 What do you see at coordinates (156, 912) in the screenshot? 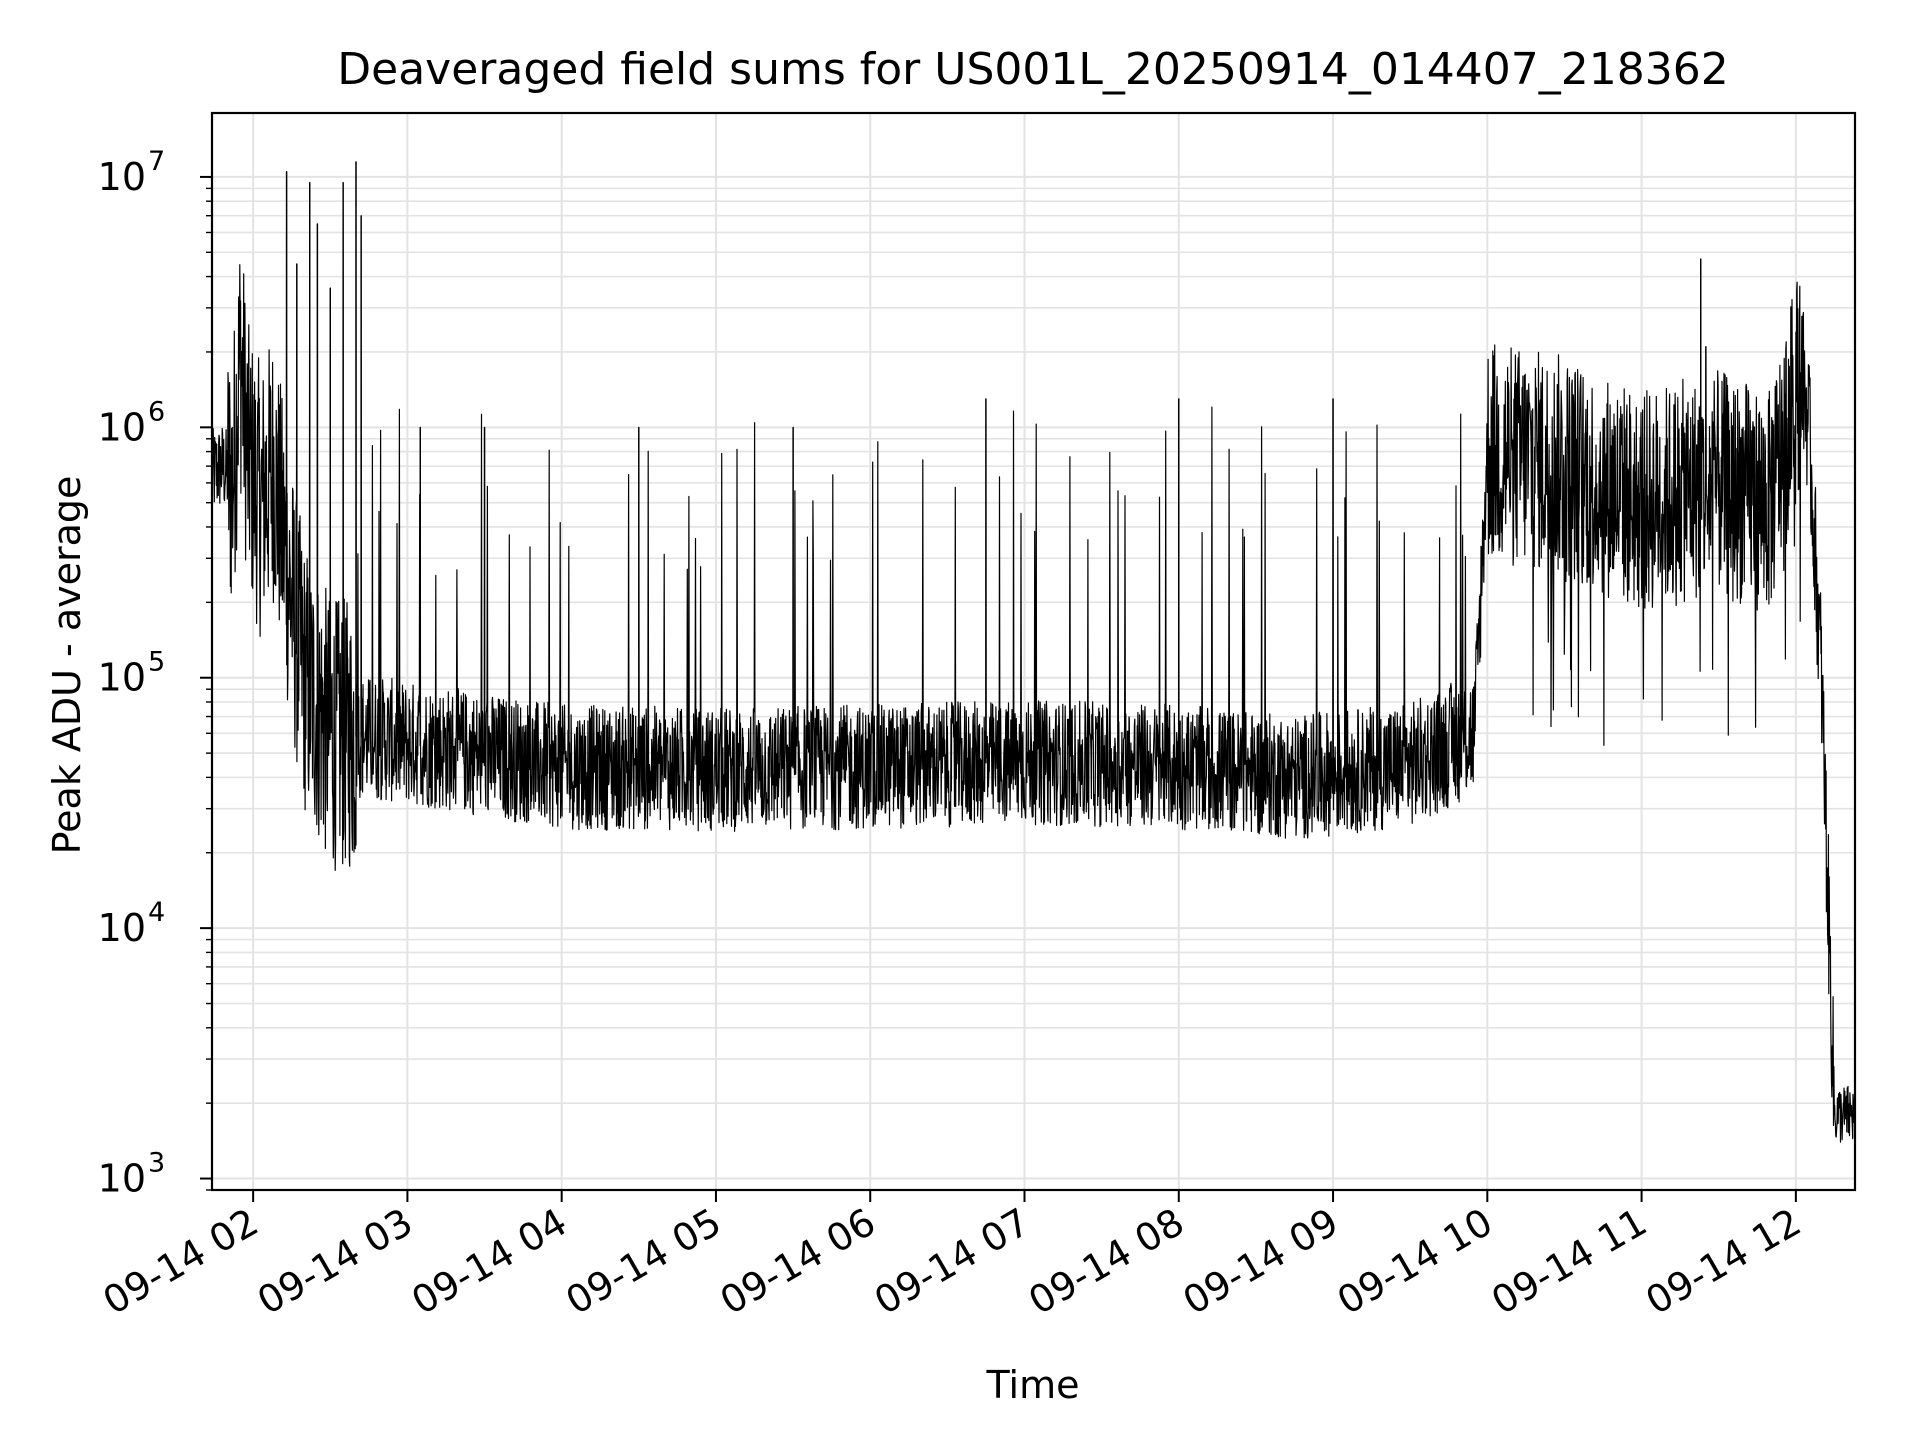
I see `y-tick-exponent: 4` at bounding box center [156, 912].